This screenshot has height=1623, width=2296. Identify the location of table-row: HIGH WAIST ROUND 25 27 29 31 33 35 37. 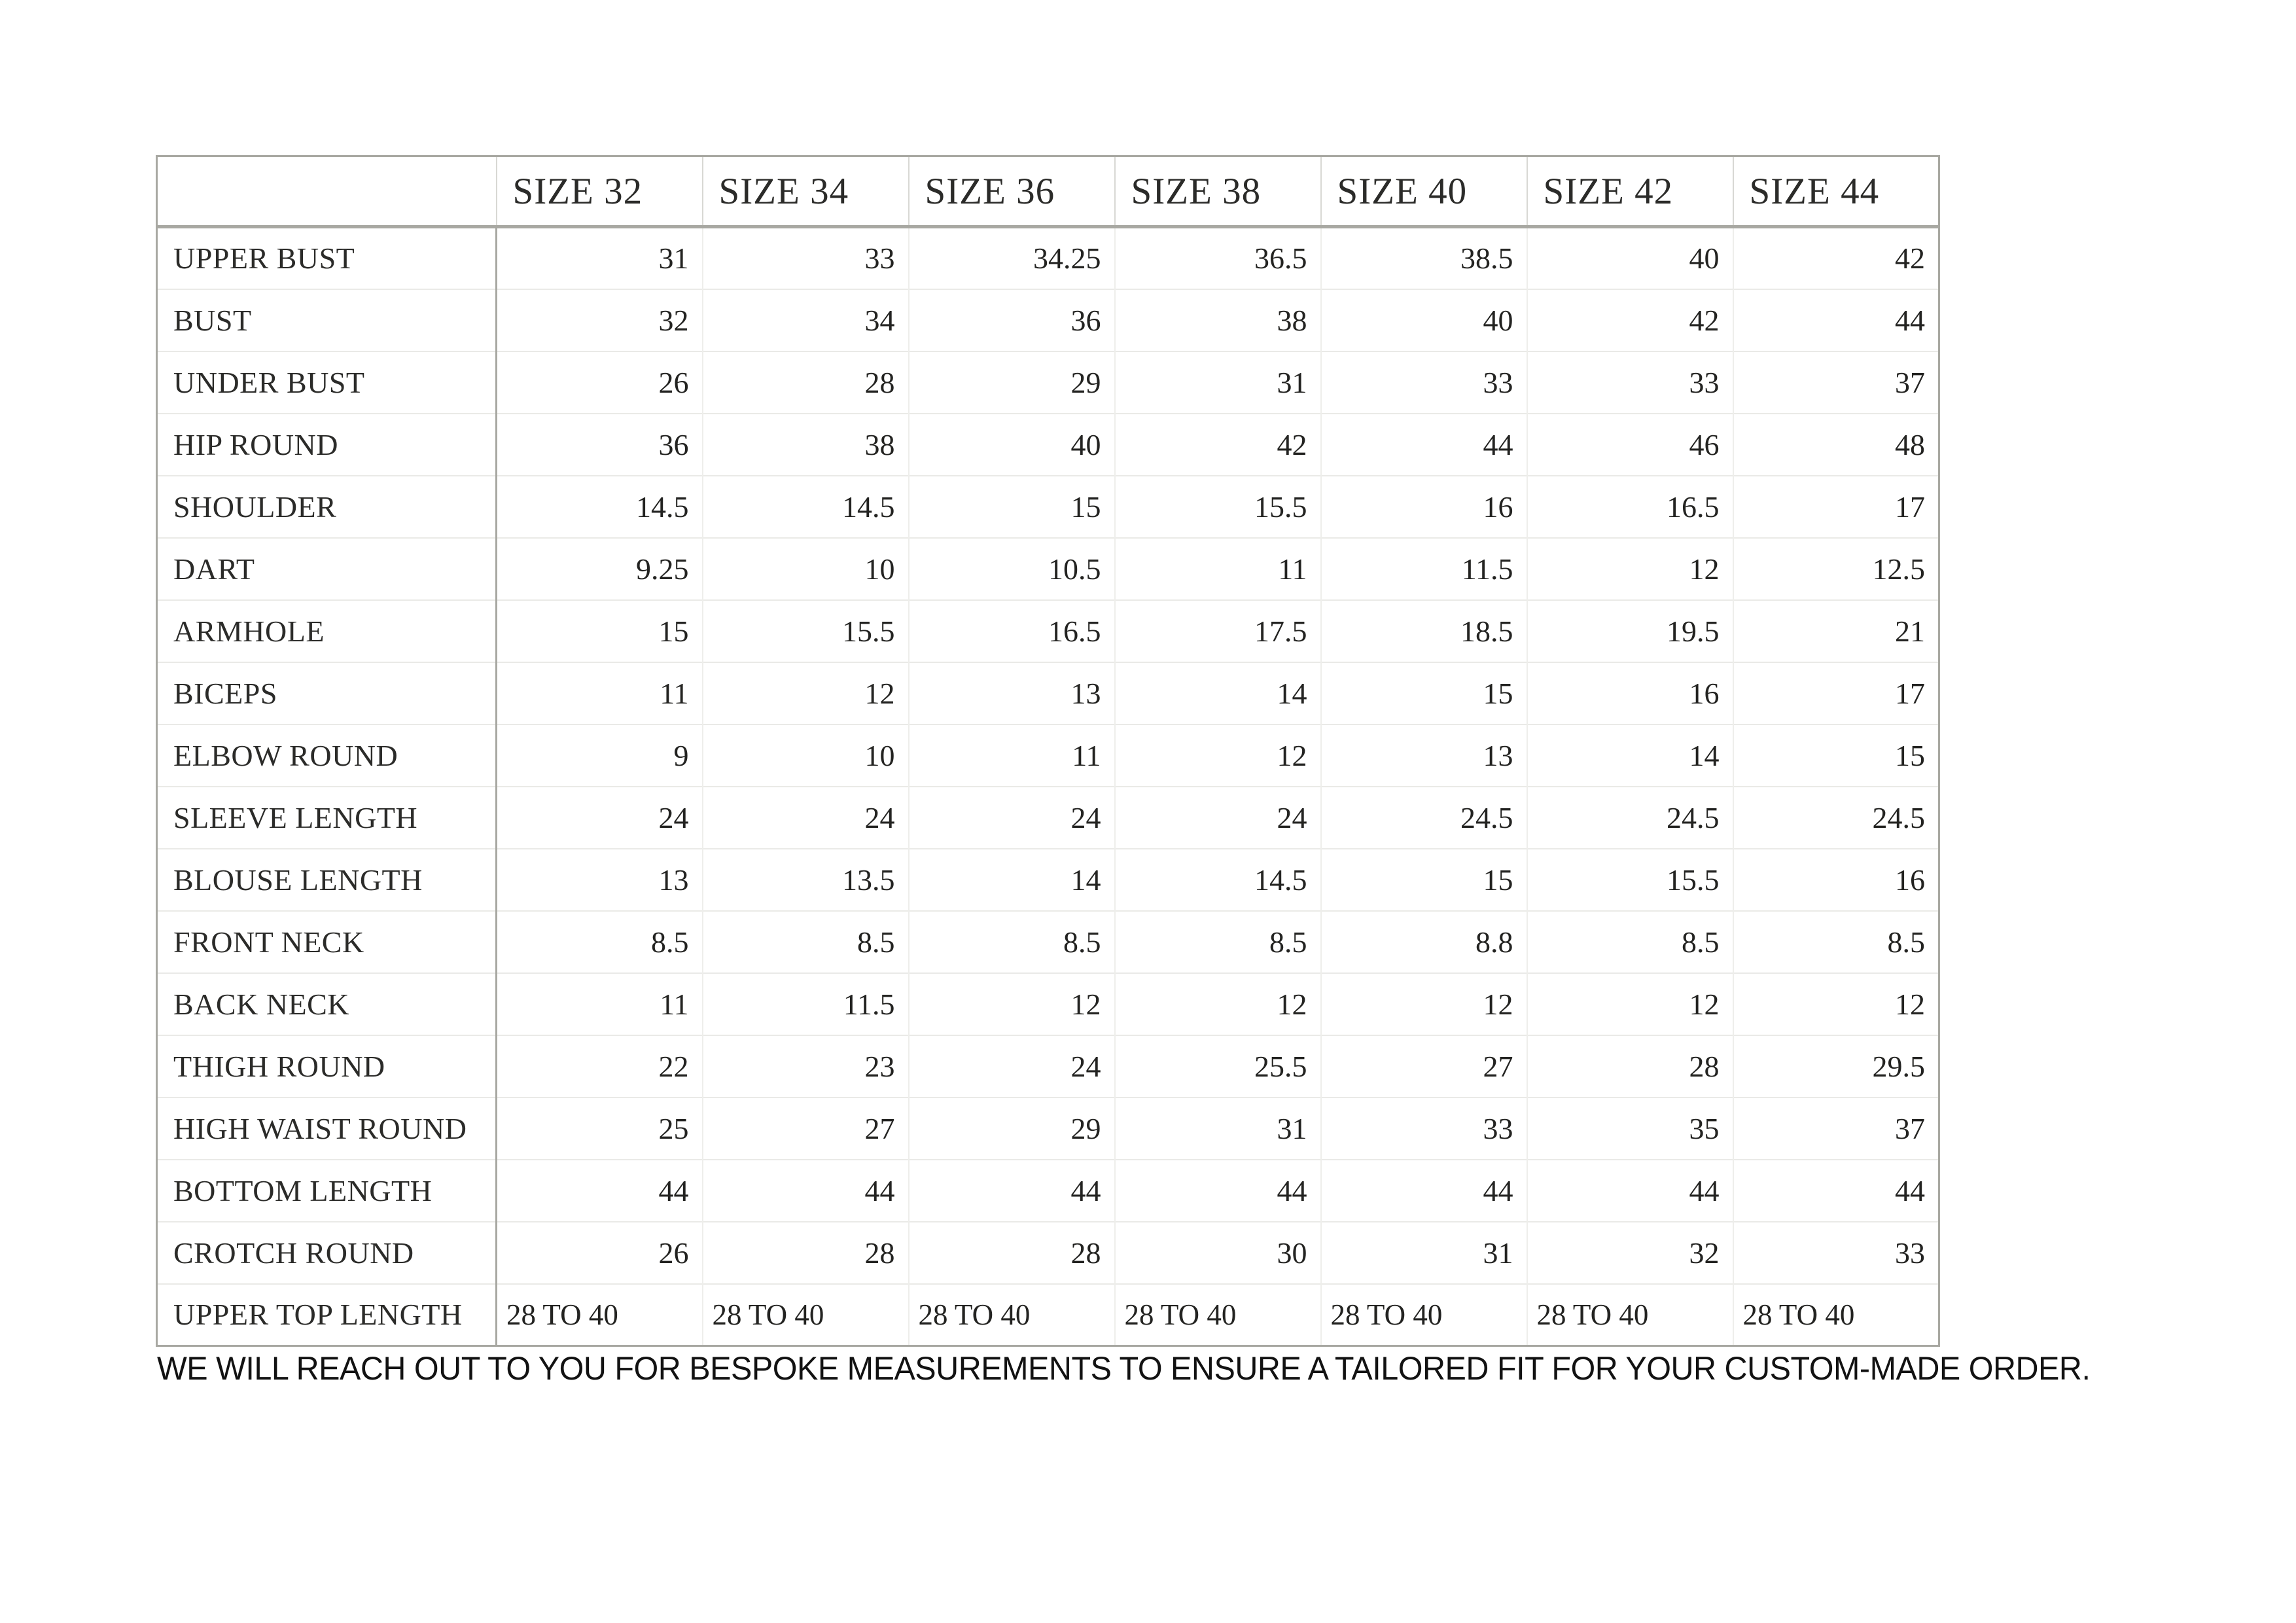
(1048, 1128).